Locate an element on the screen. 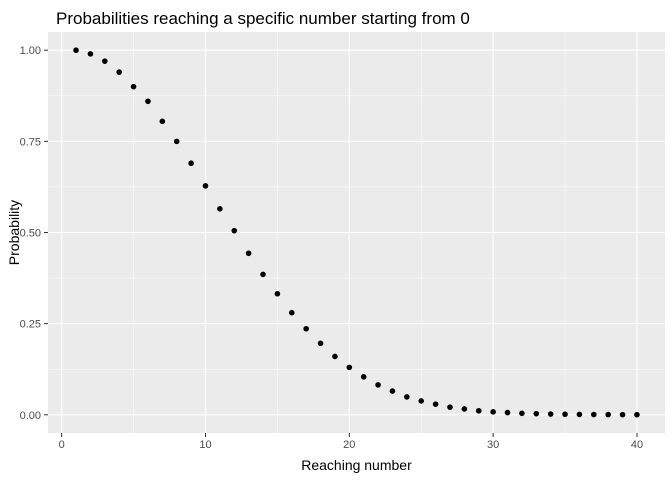  x-tick-label: 40 is located at coordinates (637, 445).